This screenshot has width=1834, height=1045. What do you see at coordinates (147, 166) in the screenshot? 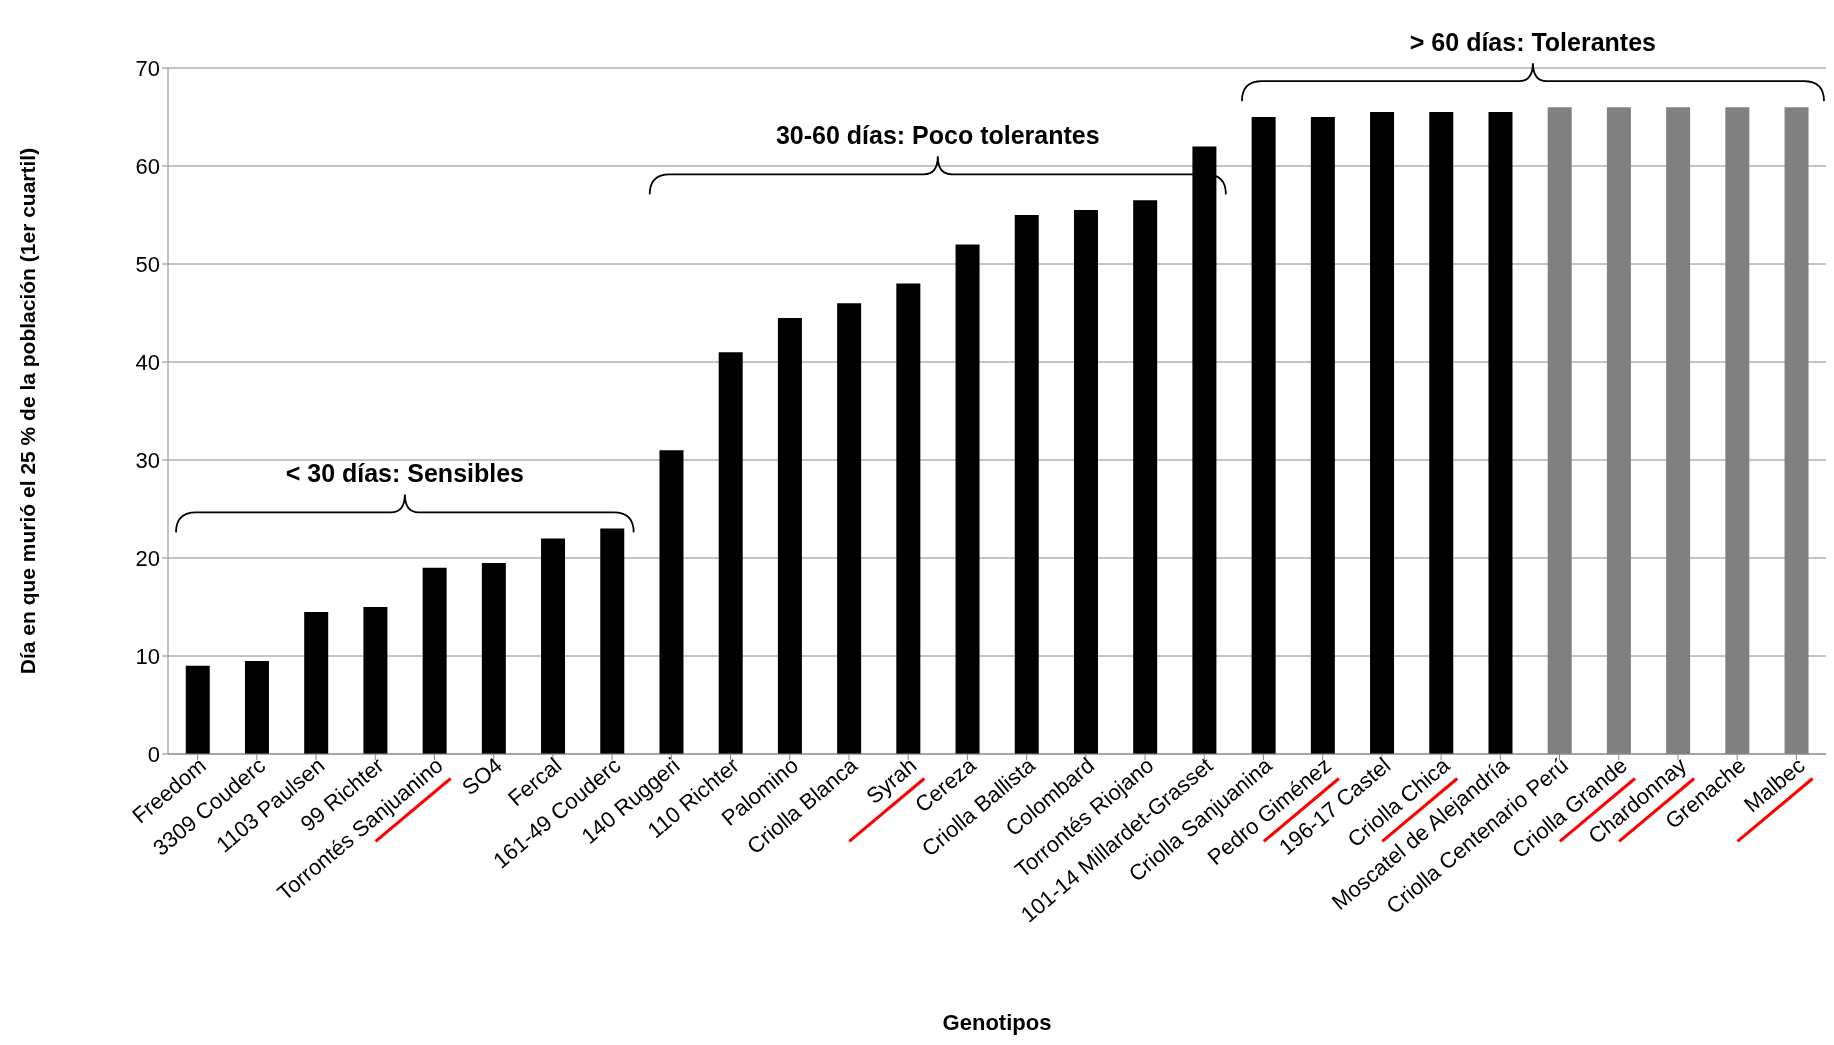
I see `y-tick-label: 60` at bounding box center [147, 166].